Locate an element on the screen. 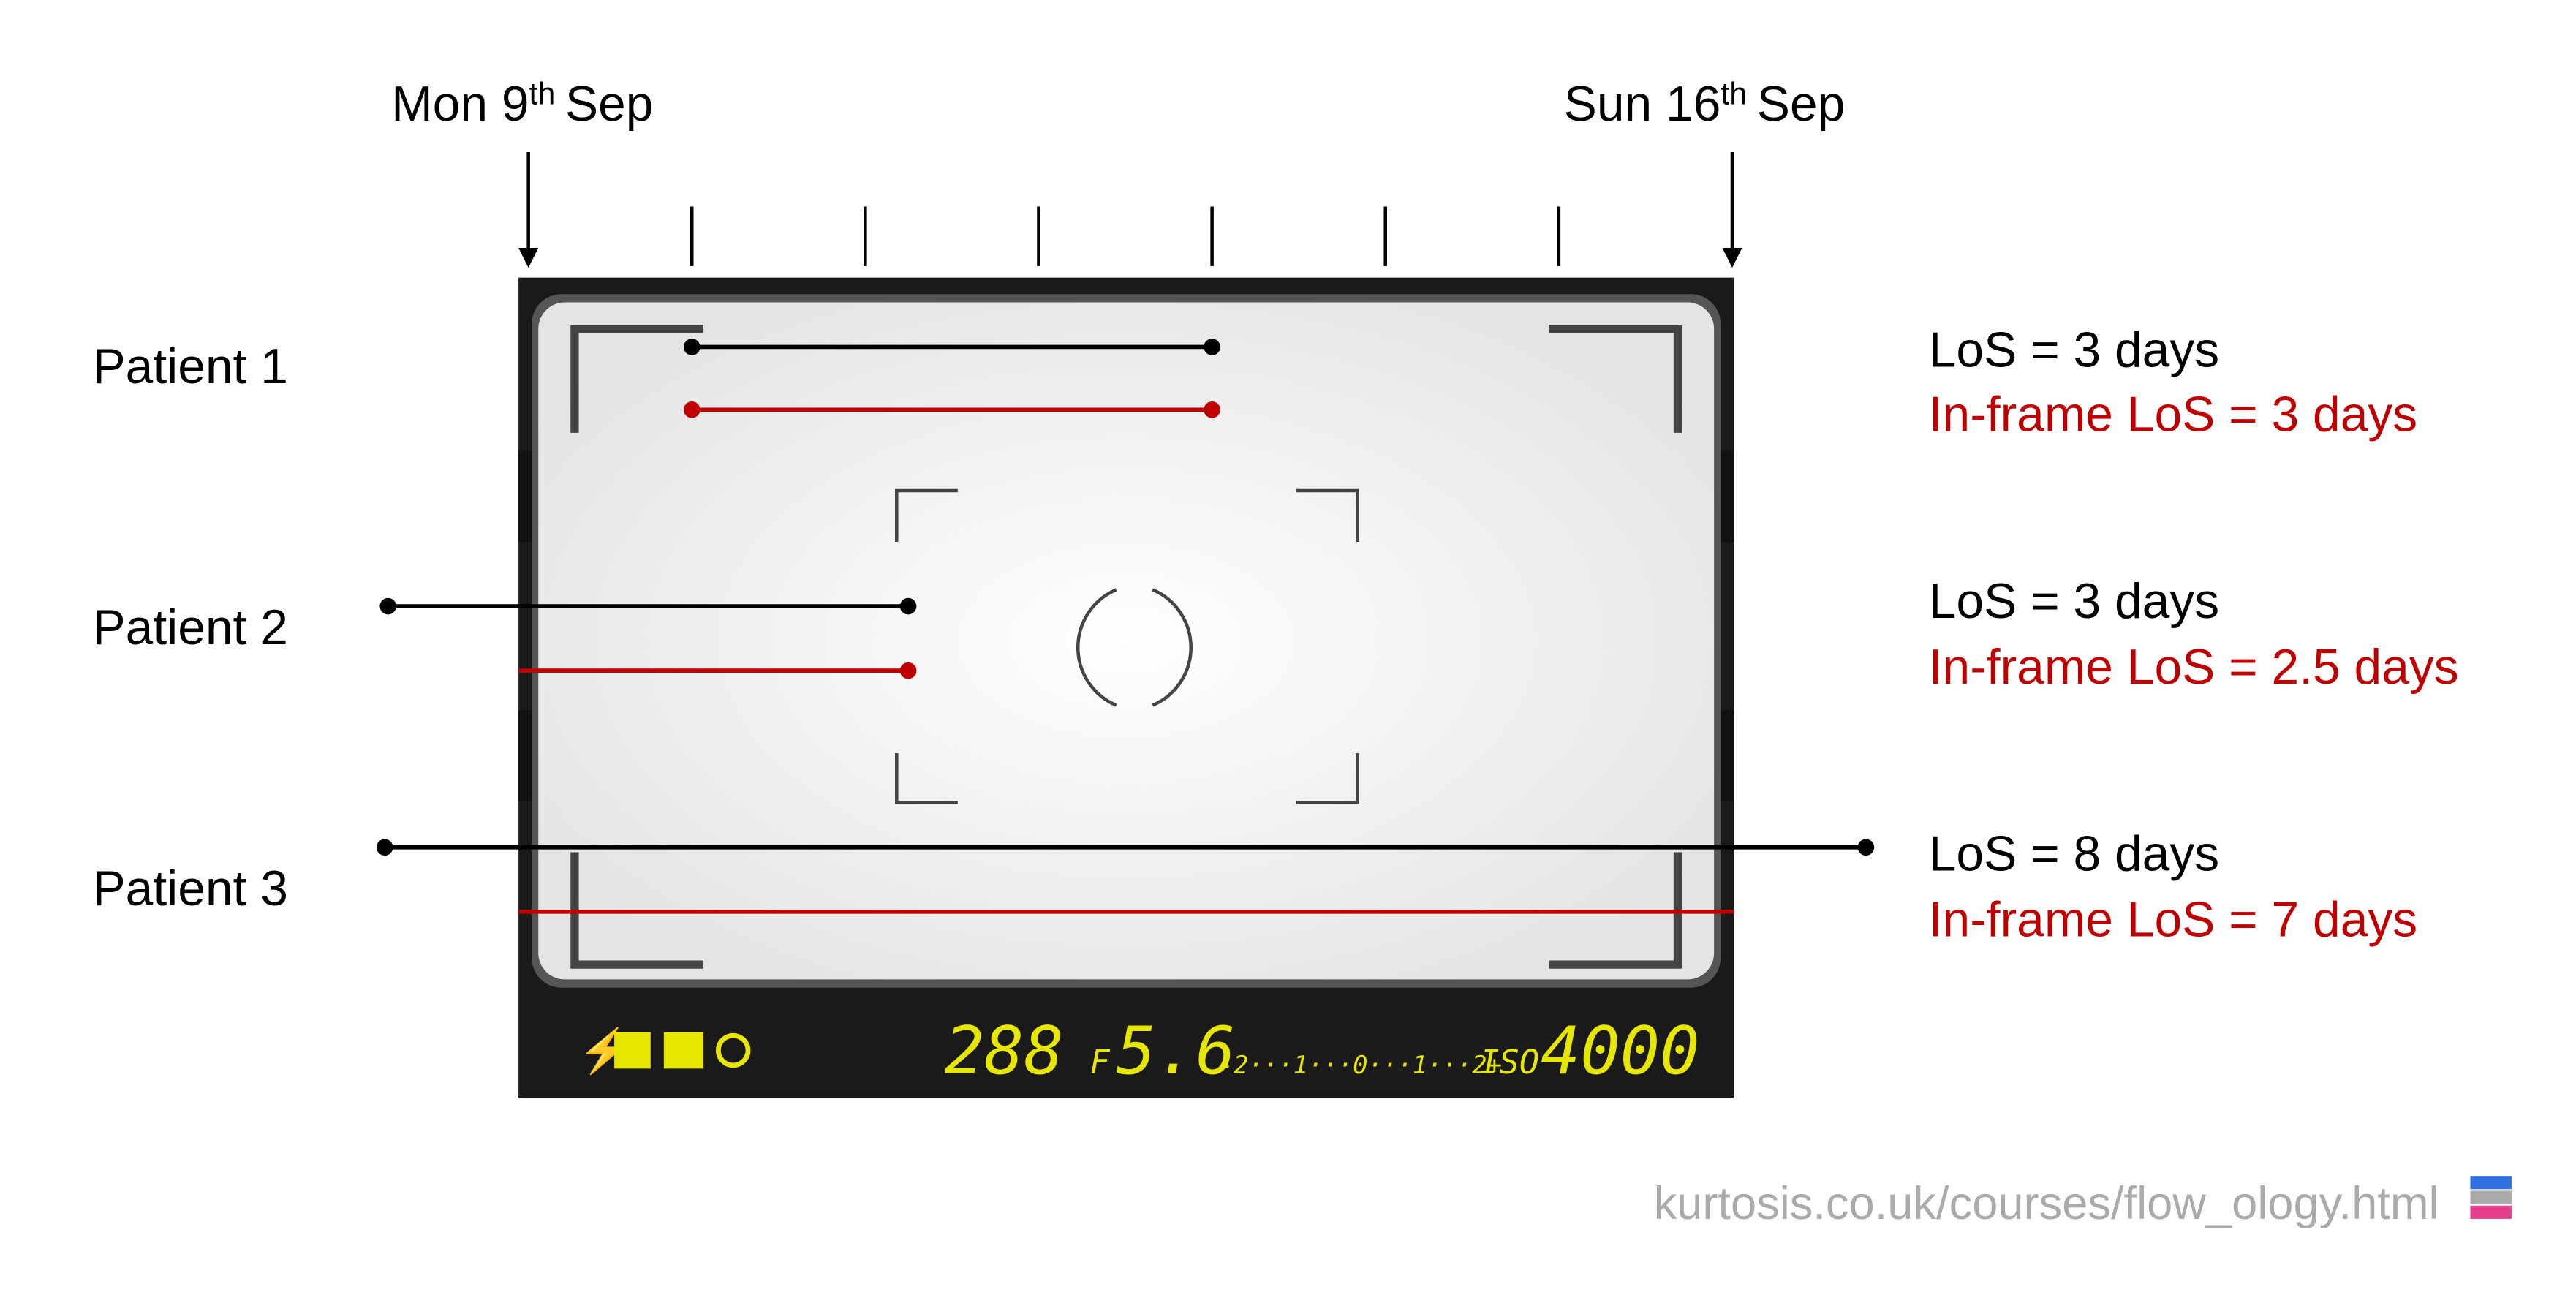  iso-value: 4000 is located at coordinates (1620, 1051).